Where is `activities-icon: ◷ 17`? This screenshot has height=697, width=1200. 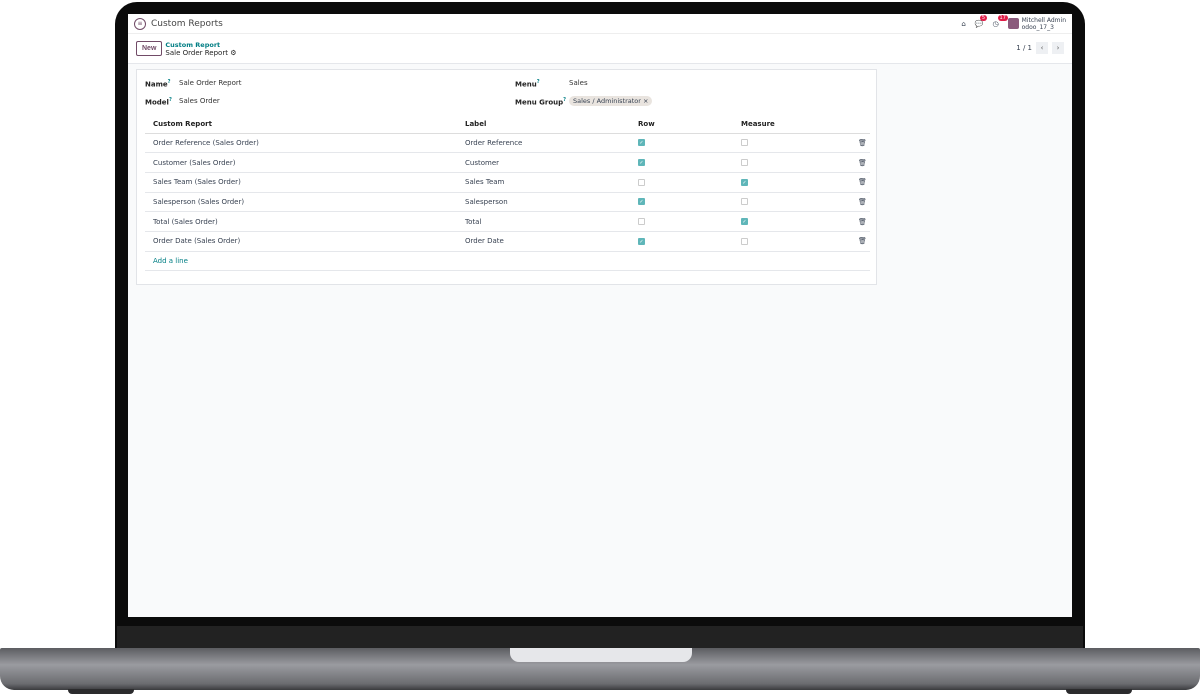 activities-icon: ◷ 17 is located at coordinates (1000, 21).